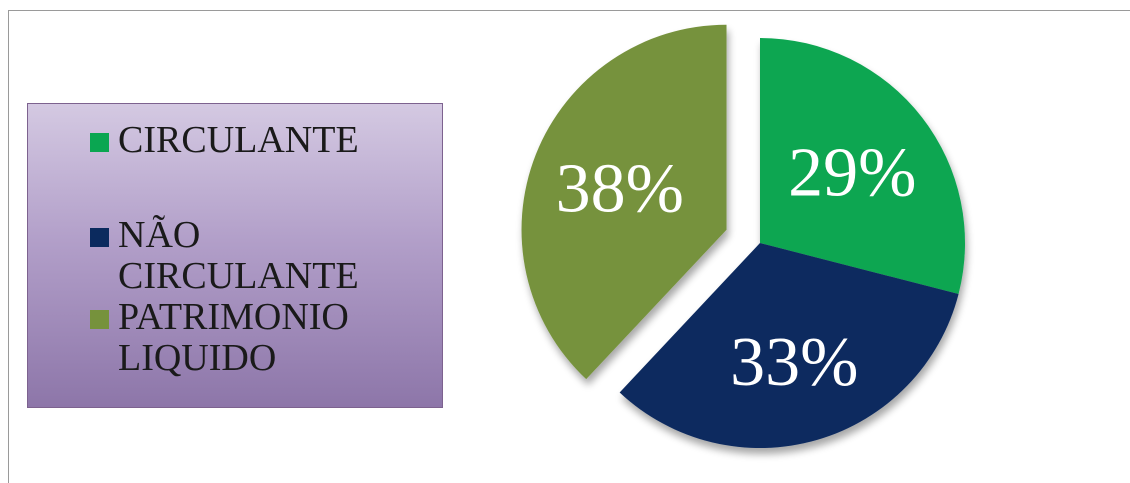  I want to click on chart-border-left, so click(8, 246).